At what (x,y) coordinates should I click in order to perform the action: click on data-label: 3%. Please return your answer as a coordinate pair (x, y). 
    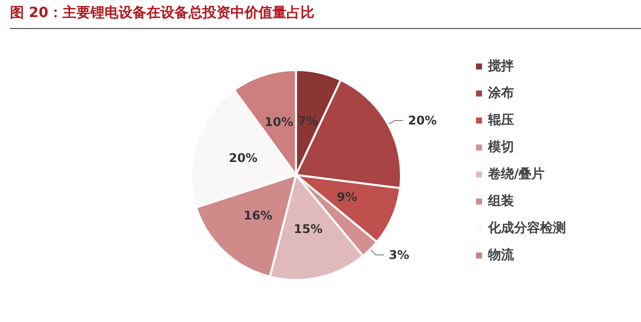
    Looking at the image, I should click on (399, 255).